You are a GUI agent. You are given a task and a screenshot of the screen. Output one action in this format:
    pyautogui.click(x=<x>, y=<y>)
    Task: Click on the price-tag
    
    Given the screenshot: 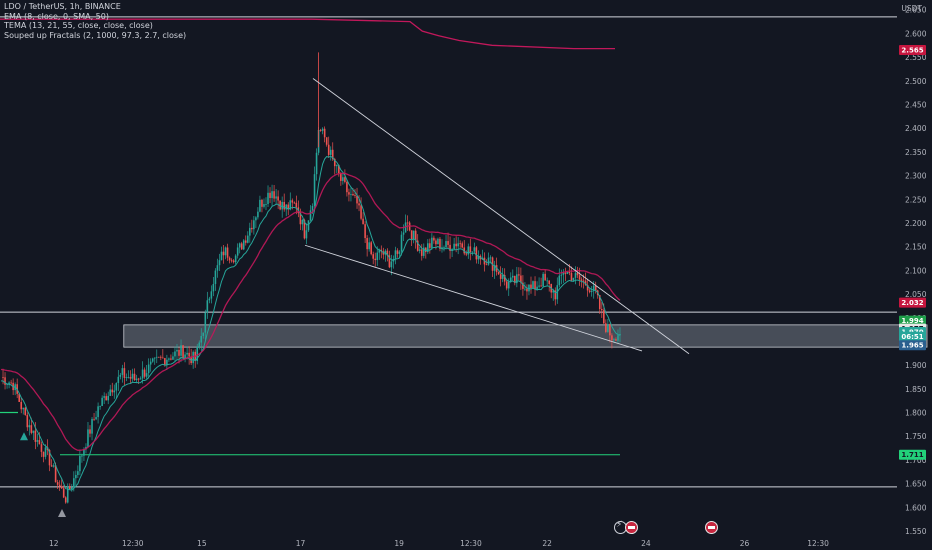 What is the action you would take?
    pyautogui.click(x=912, y=50)
    